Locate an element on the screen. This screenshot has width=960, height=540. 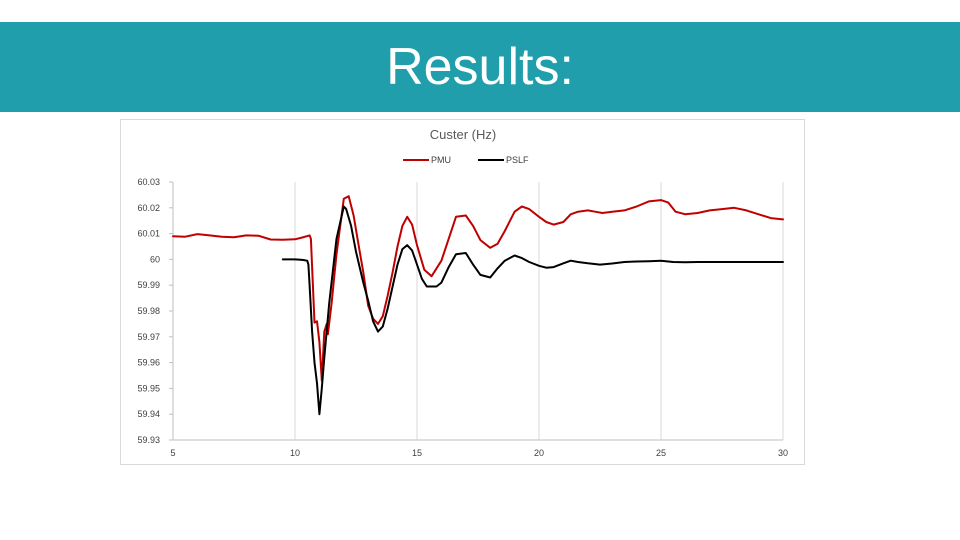
y-tick-label: 60.02 is located at coordinates (148, 208).